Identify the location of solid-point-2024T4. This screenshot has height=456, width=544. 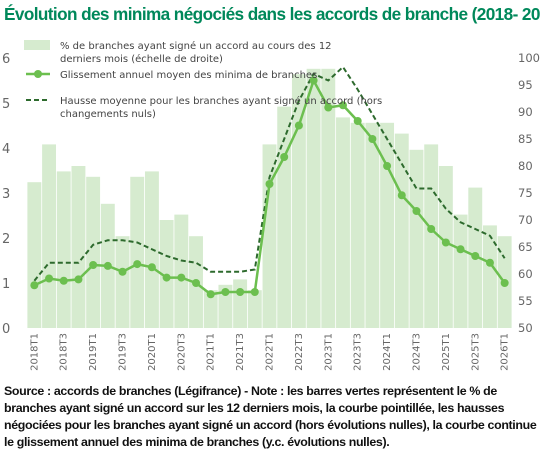
(431, 229).